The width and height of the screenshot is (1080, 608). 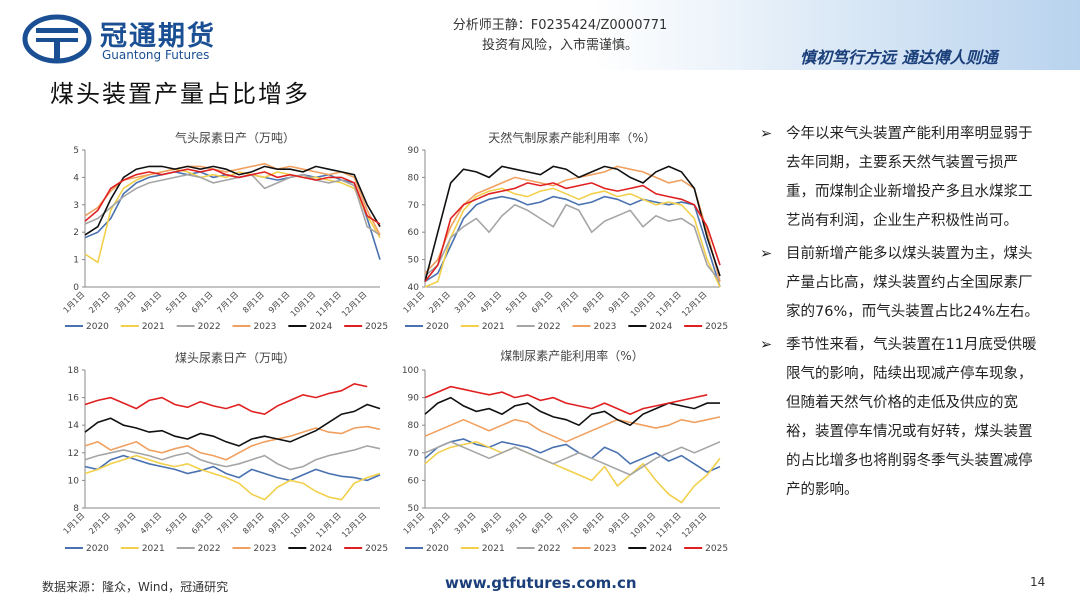 What do you see at coordinates (76, 261) in the screenshot?
I see `y-tick-label: 1` at bounding box center [76, 261].